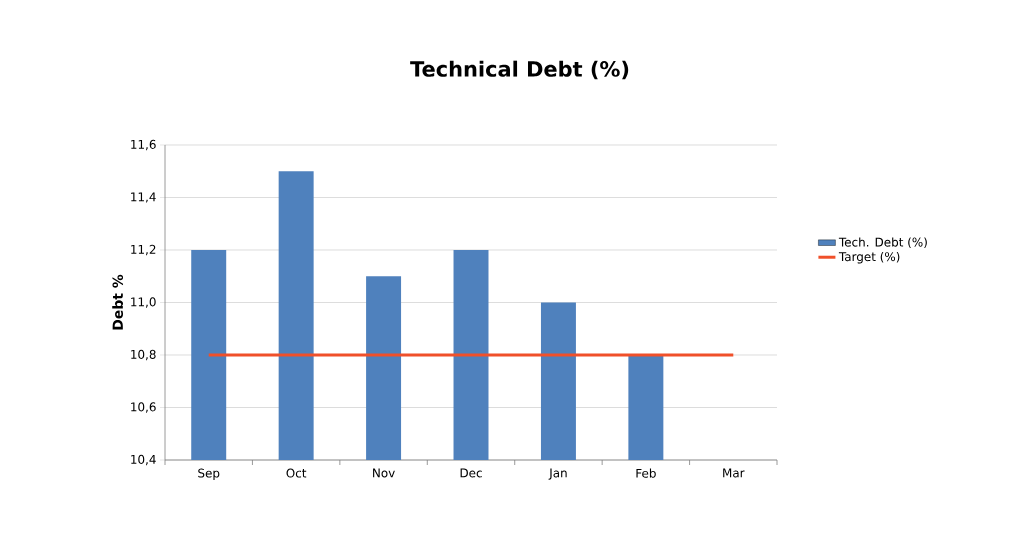  Describe the element at coordinates (118, 302) in the screenshot. I see `y-axis-title: Debt %` at that location.